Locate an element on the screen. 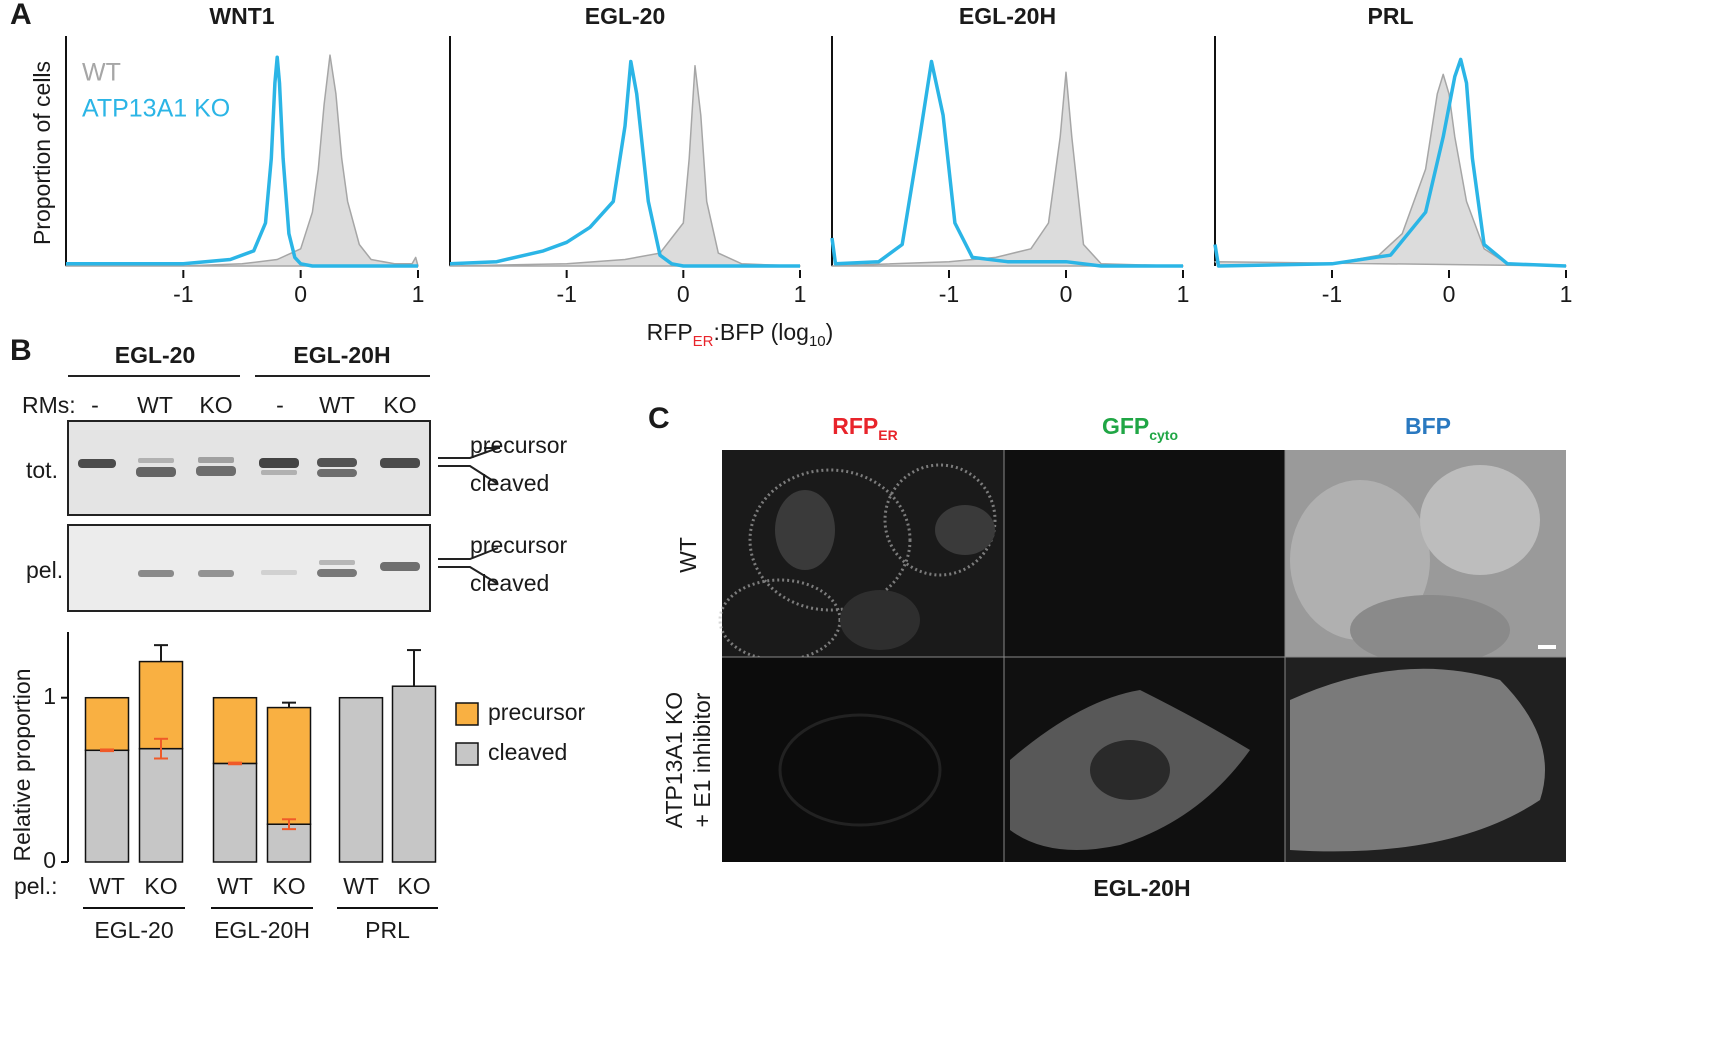 This screenshot has height=1038, width=1726. chart-title: EGL-20H is located at coordinates (1007, 16).